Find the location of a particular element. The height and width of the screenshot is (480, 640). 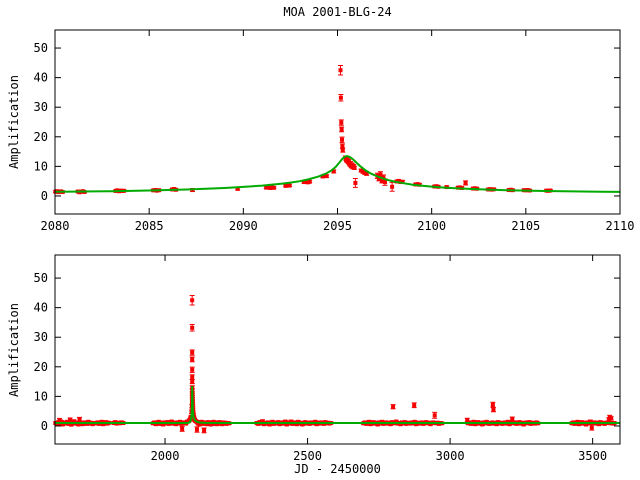

full-panel-model-curve is located at coordinates (337, 404).